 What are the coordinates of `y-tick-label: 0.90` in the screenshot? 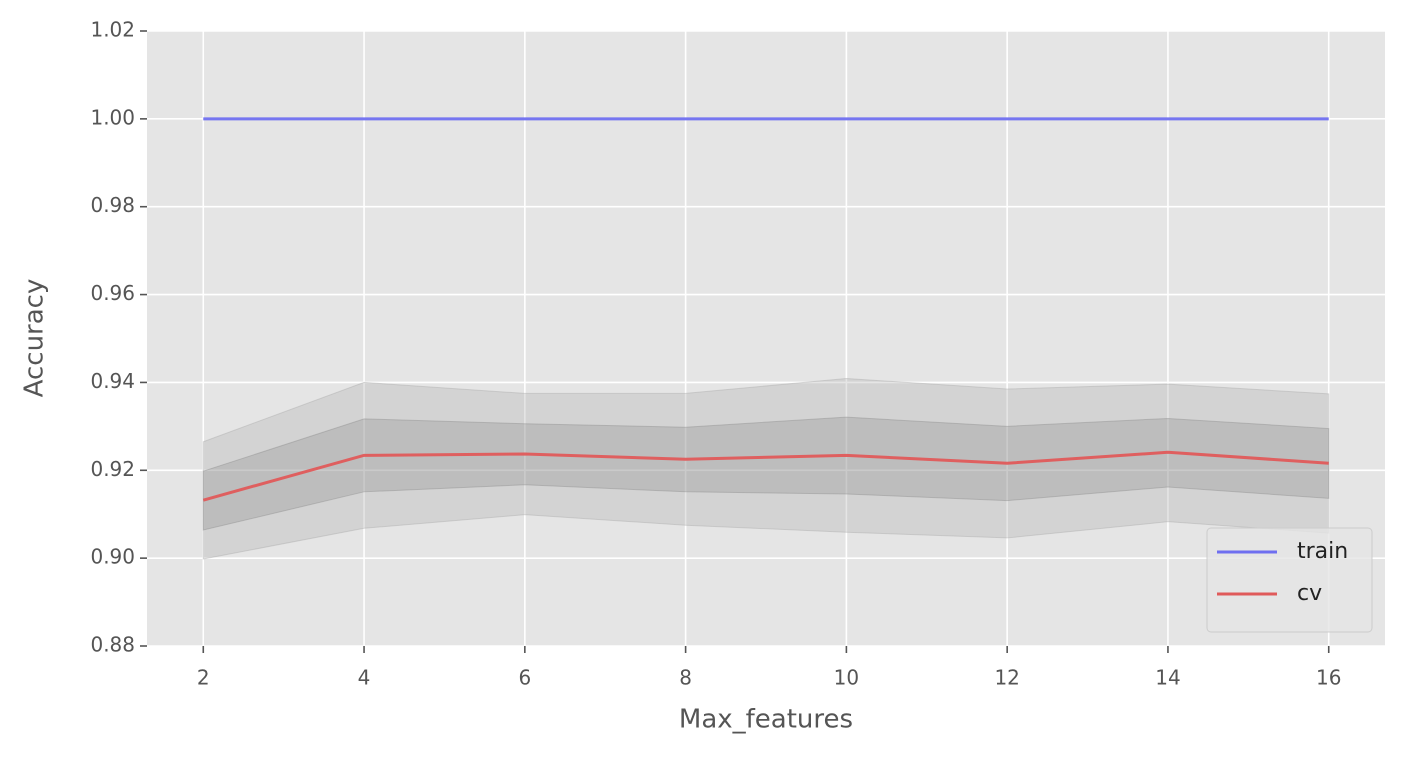 It's located at (112, 557).